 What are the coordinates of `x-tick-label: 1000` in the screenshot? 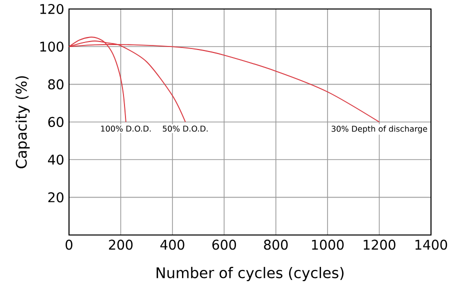 It's located at (328, 245).